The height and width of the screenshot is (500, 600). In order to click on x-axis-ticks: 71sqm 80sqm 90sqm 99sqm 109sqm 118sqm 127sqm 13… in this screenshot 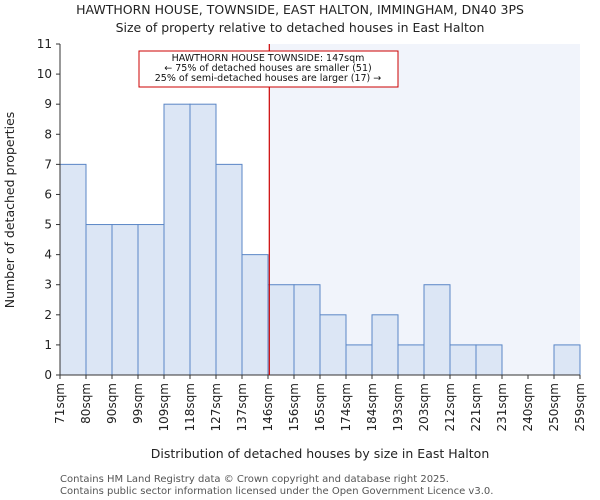, I will do `click(320, 403)`.